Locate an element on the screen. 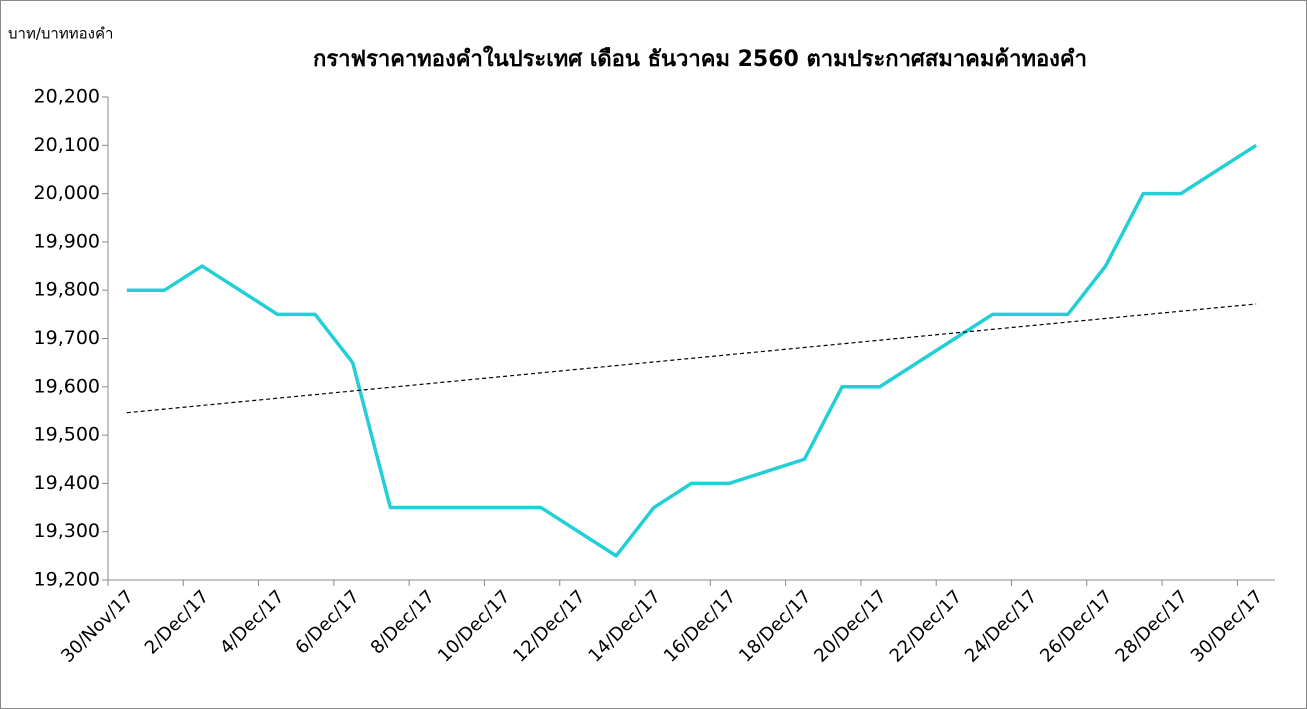 Image resolution: width=1307 pixels, height=709 pixels. y-tick-label: 19,700 is located at coordinates (67, 338).